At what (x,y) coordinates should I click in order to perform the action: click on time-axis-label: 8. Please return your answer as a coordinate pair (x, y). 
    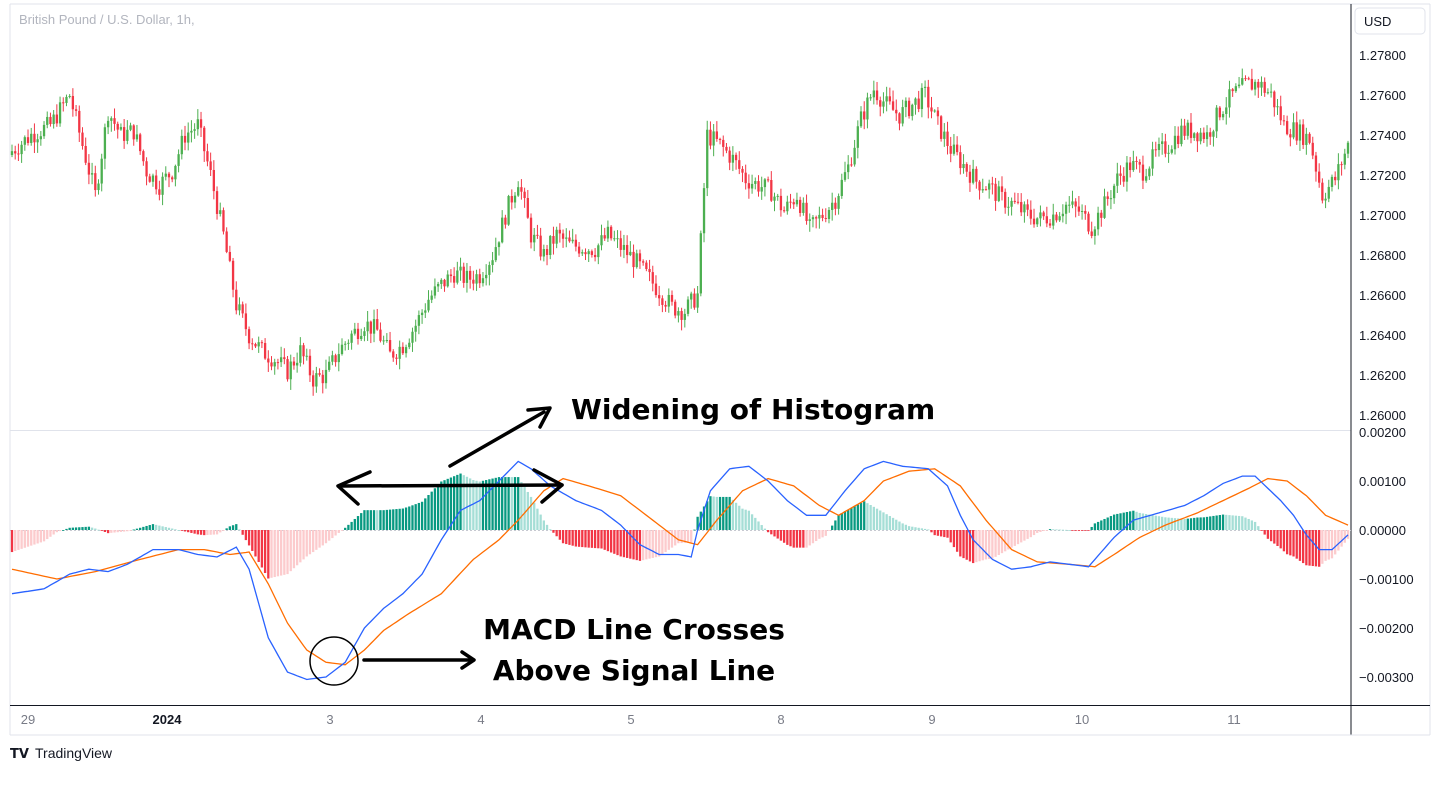
    Looking at the image, I should click on (780, 719).